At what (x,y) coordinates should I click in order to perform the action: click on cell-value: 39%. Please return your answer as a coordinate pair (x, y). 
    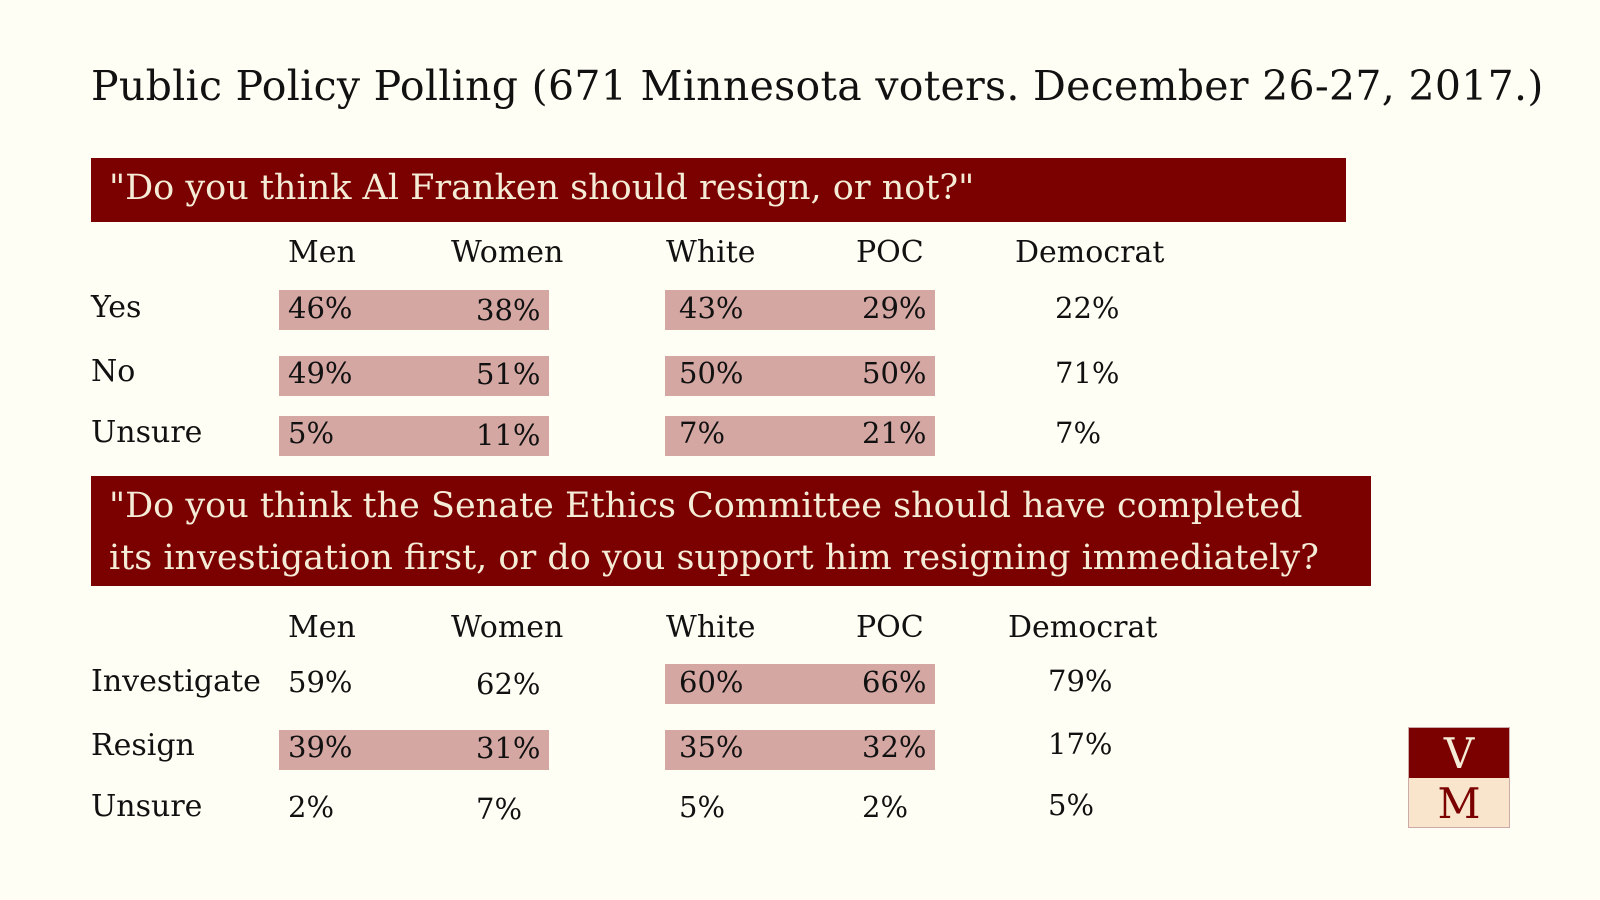
    Looking at the image, I should click on (320, 747).